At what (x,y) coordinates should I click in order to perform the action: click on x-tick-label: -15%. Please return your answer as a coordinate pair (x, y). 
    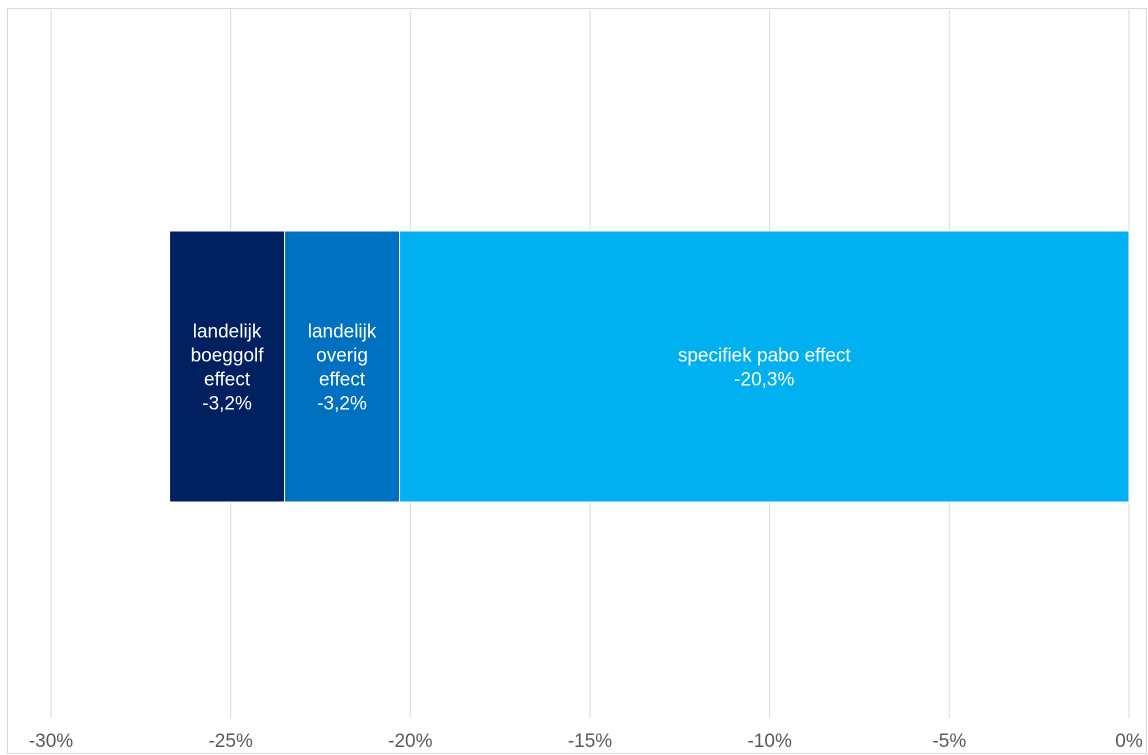
    Looking at the image, I should click on (590, 741).